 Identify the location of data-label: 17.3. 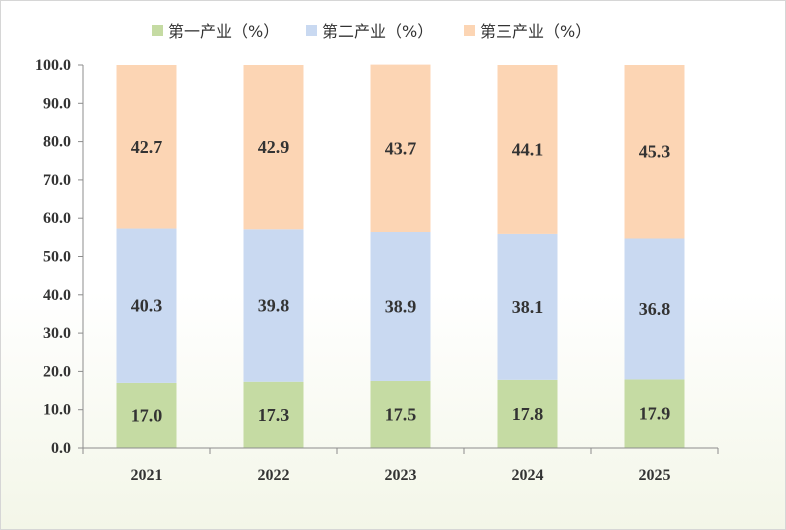
(274, 415).